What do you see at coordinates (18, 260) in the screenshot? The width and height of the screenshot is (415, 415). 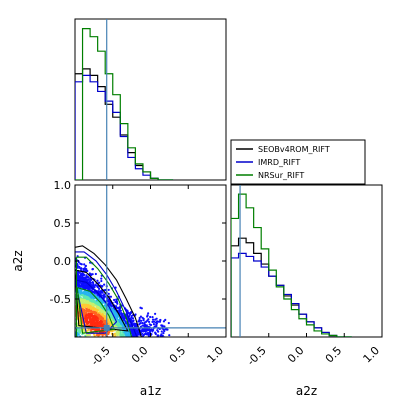 I see `y-axis-label-a2z: a2z` at bounding box center [18, 260].